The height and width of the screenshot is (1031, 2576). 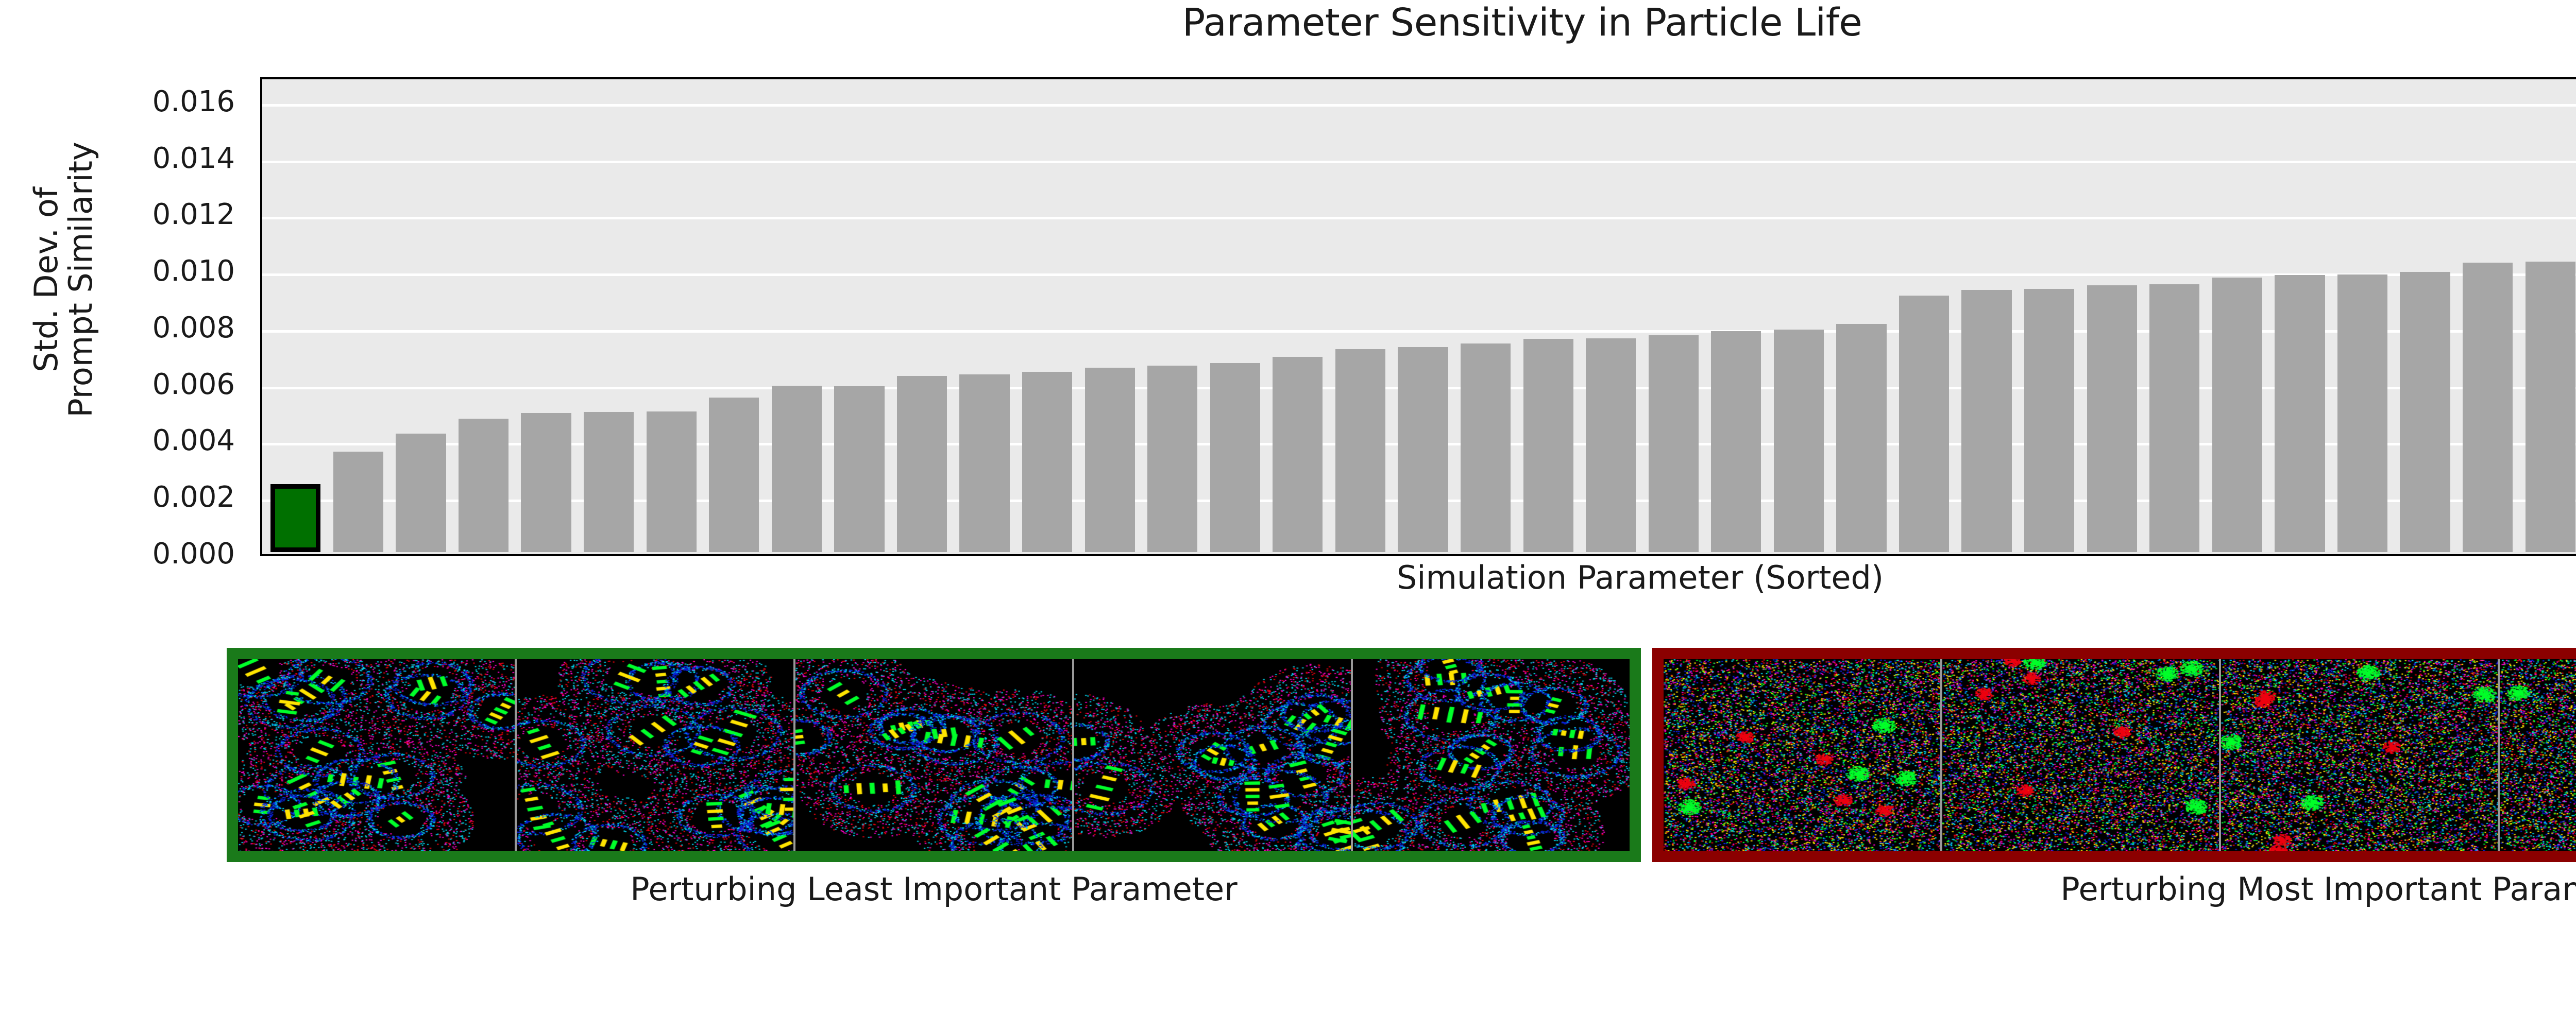 What do you see at coordinates (193, 441) in the screenshot?
I see `y-axis-tick-label: 0.004` at bounding box center [193, 441].